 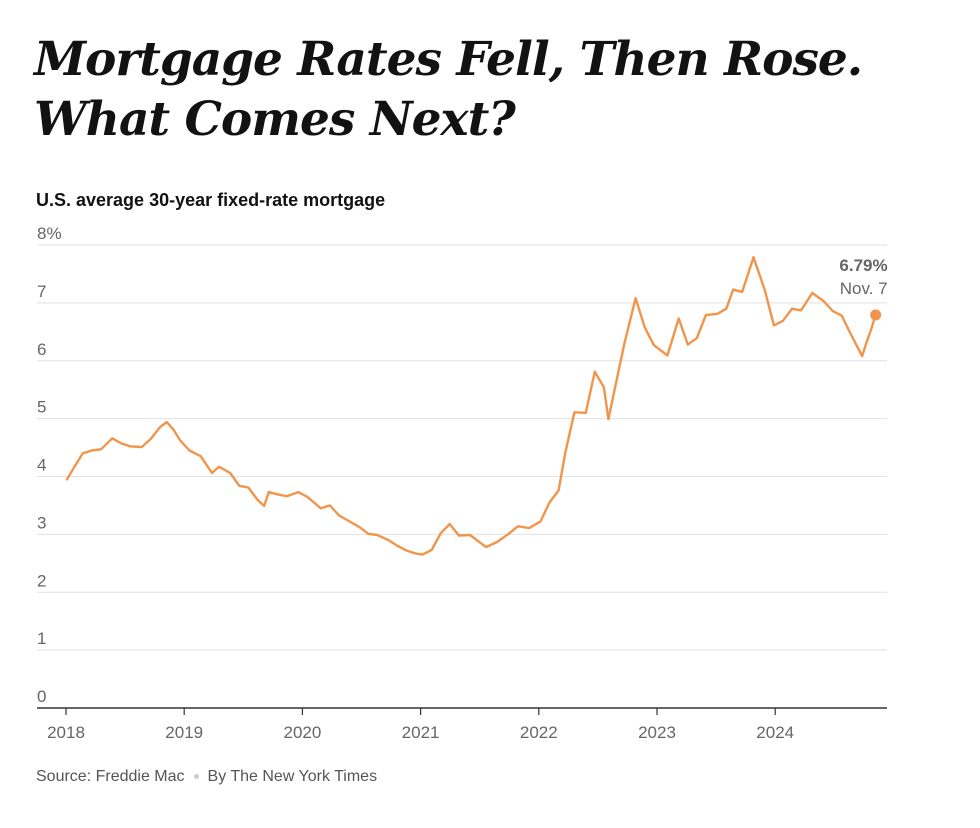 What do you see at coordinates (539, 732) in the screenshot?
I see `x-tick-label: 2022` at bounding box center [539, 732].